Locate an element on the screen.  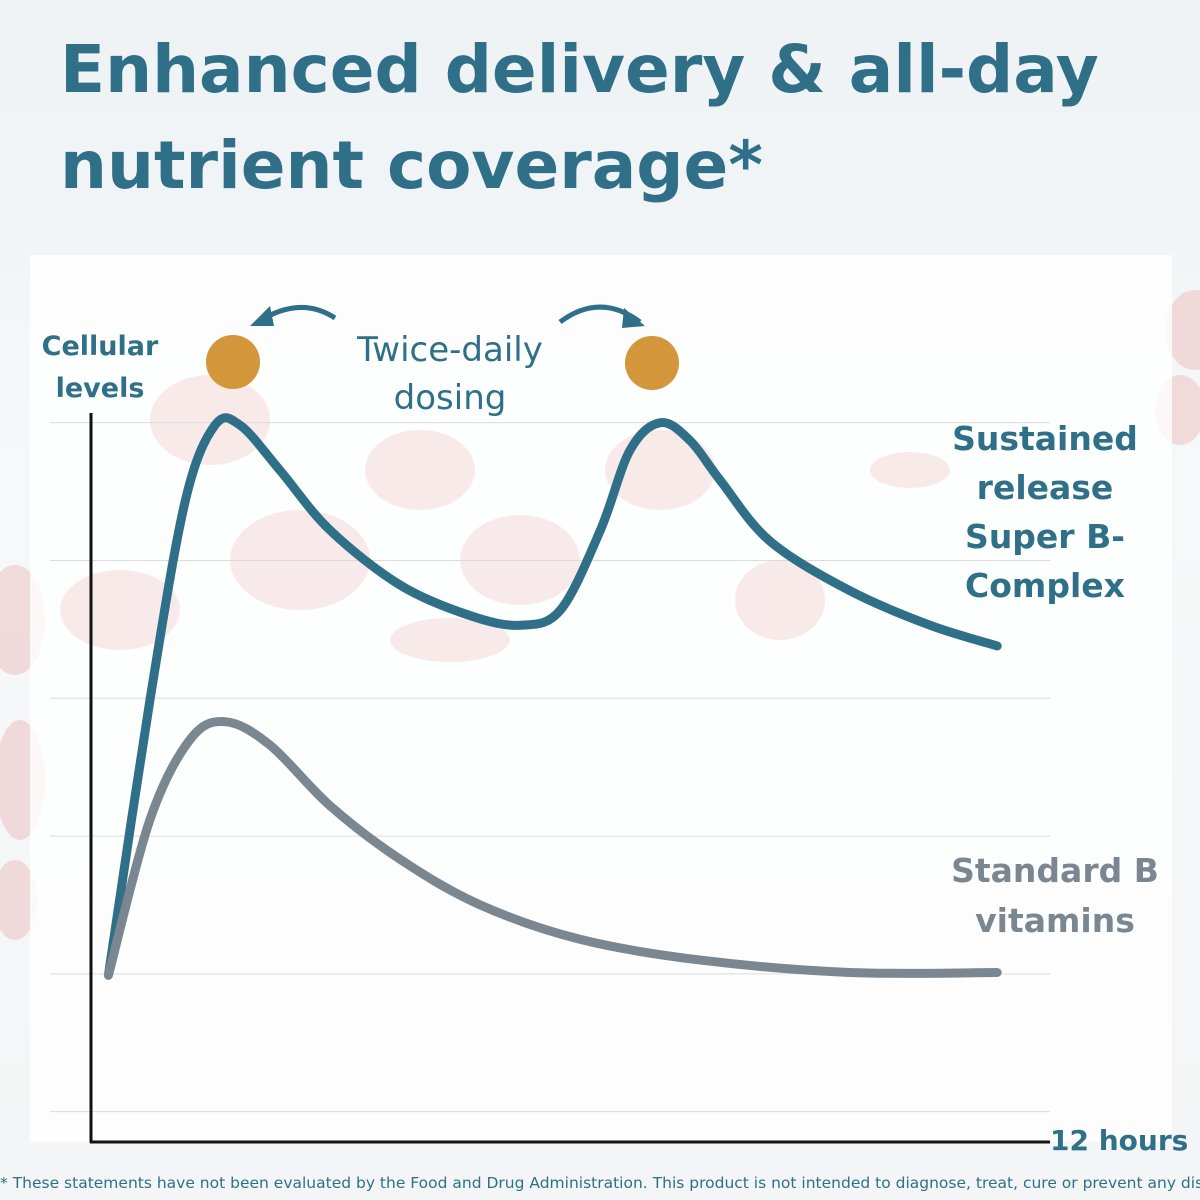
series-label: Sustained release Super B- Complex is located at coordinates (1045, 512).